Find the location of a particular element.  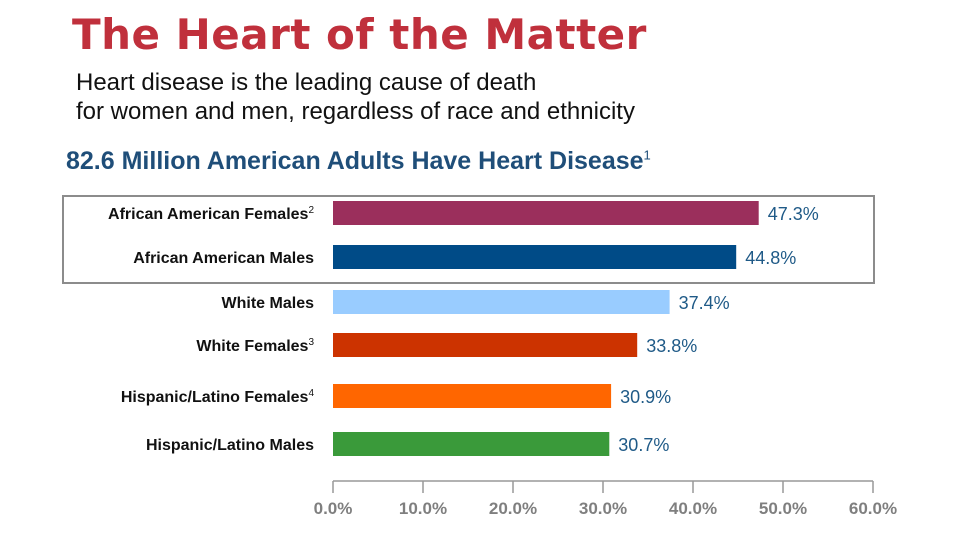

bar-hispanic-latino-females is located at coordinates (472, 396).